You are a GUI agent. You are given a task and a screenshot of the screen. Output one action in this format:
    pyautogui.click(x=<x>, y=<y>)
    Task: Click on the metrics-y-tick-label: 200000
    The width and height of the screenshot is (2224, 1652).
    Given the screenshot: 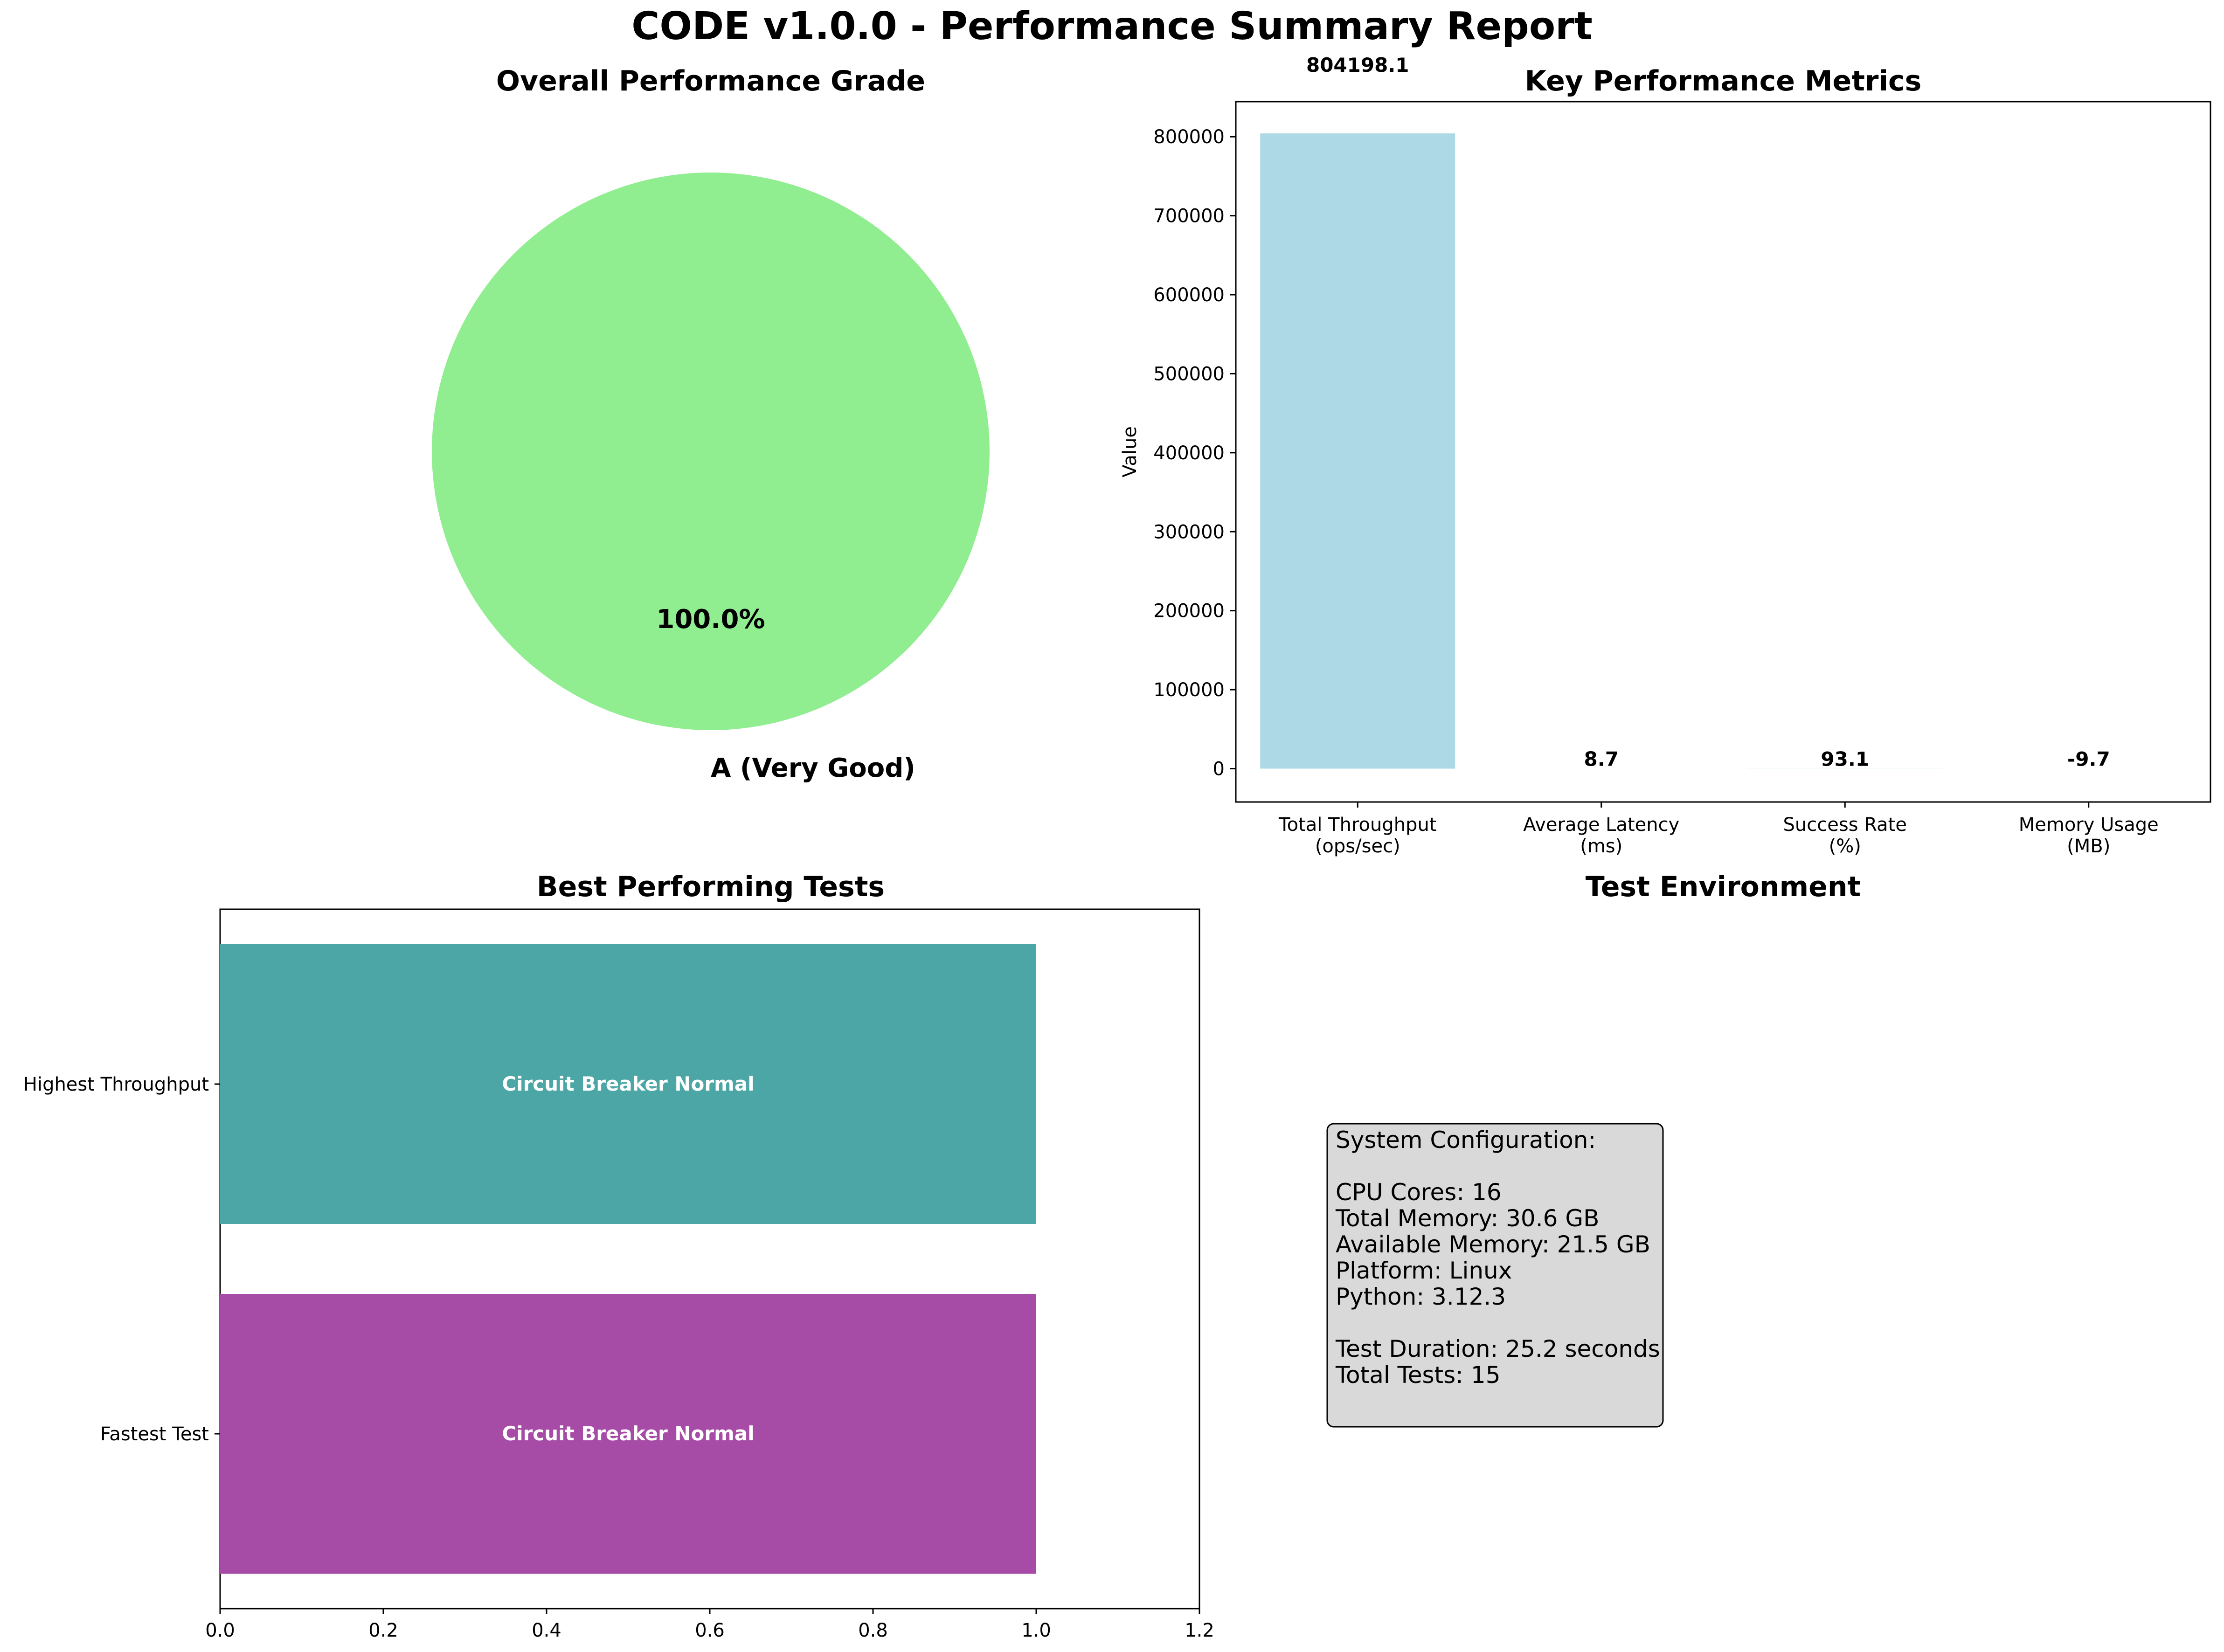 What is the action you would take?
    pyautogui.click(x=1189, y=611)
    